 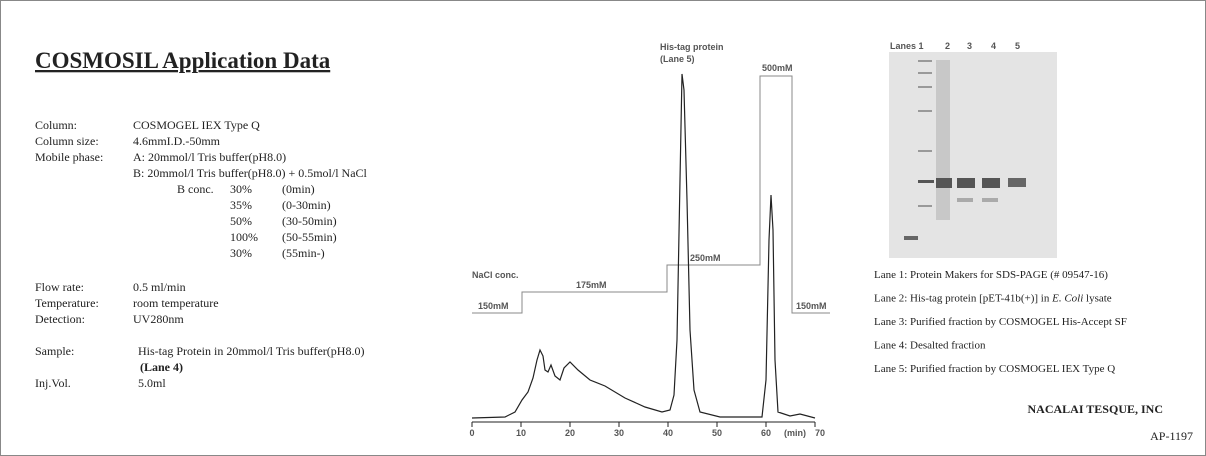 What do you see at coordinates (677, 59) in the screenshot?
I see `peak-label: (Lane 5)` at bounding box center [677, 59].